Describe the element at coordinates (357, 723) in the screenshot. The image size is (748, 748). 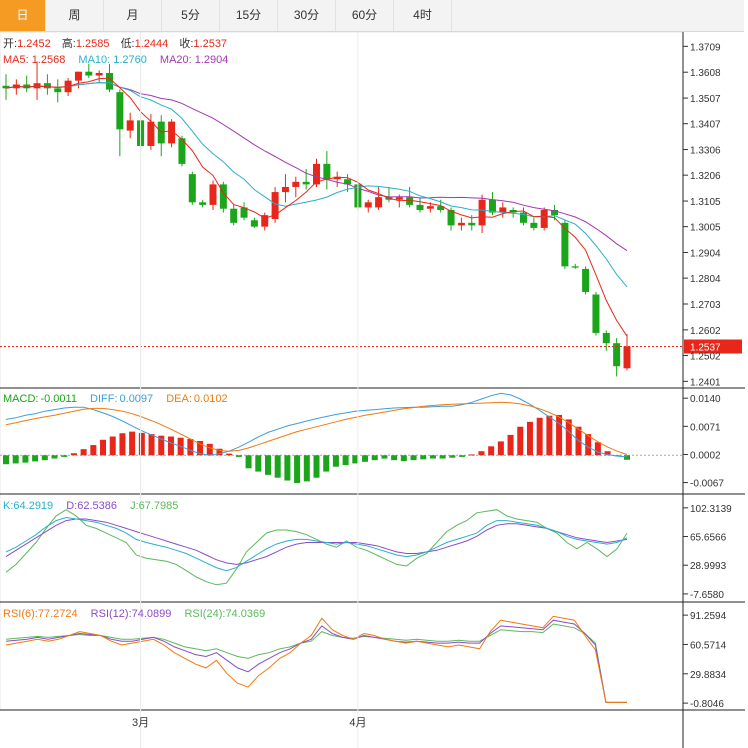
I see `x-tick-label: 4月` at that location.